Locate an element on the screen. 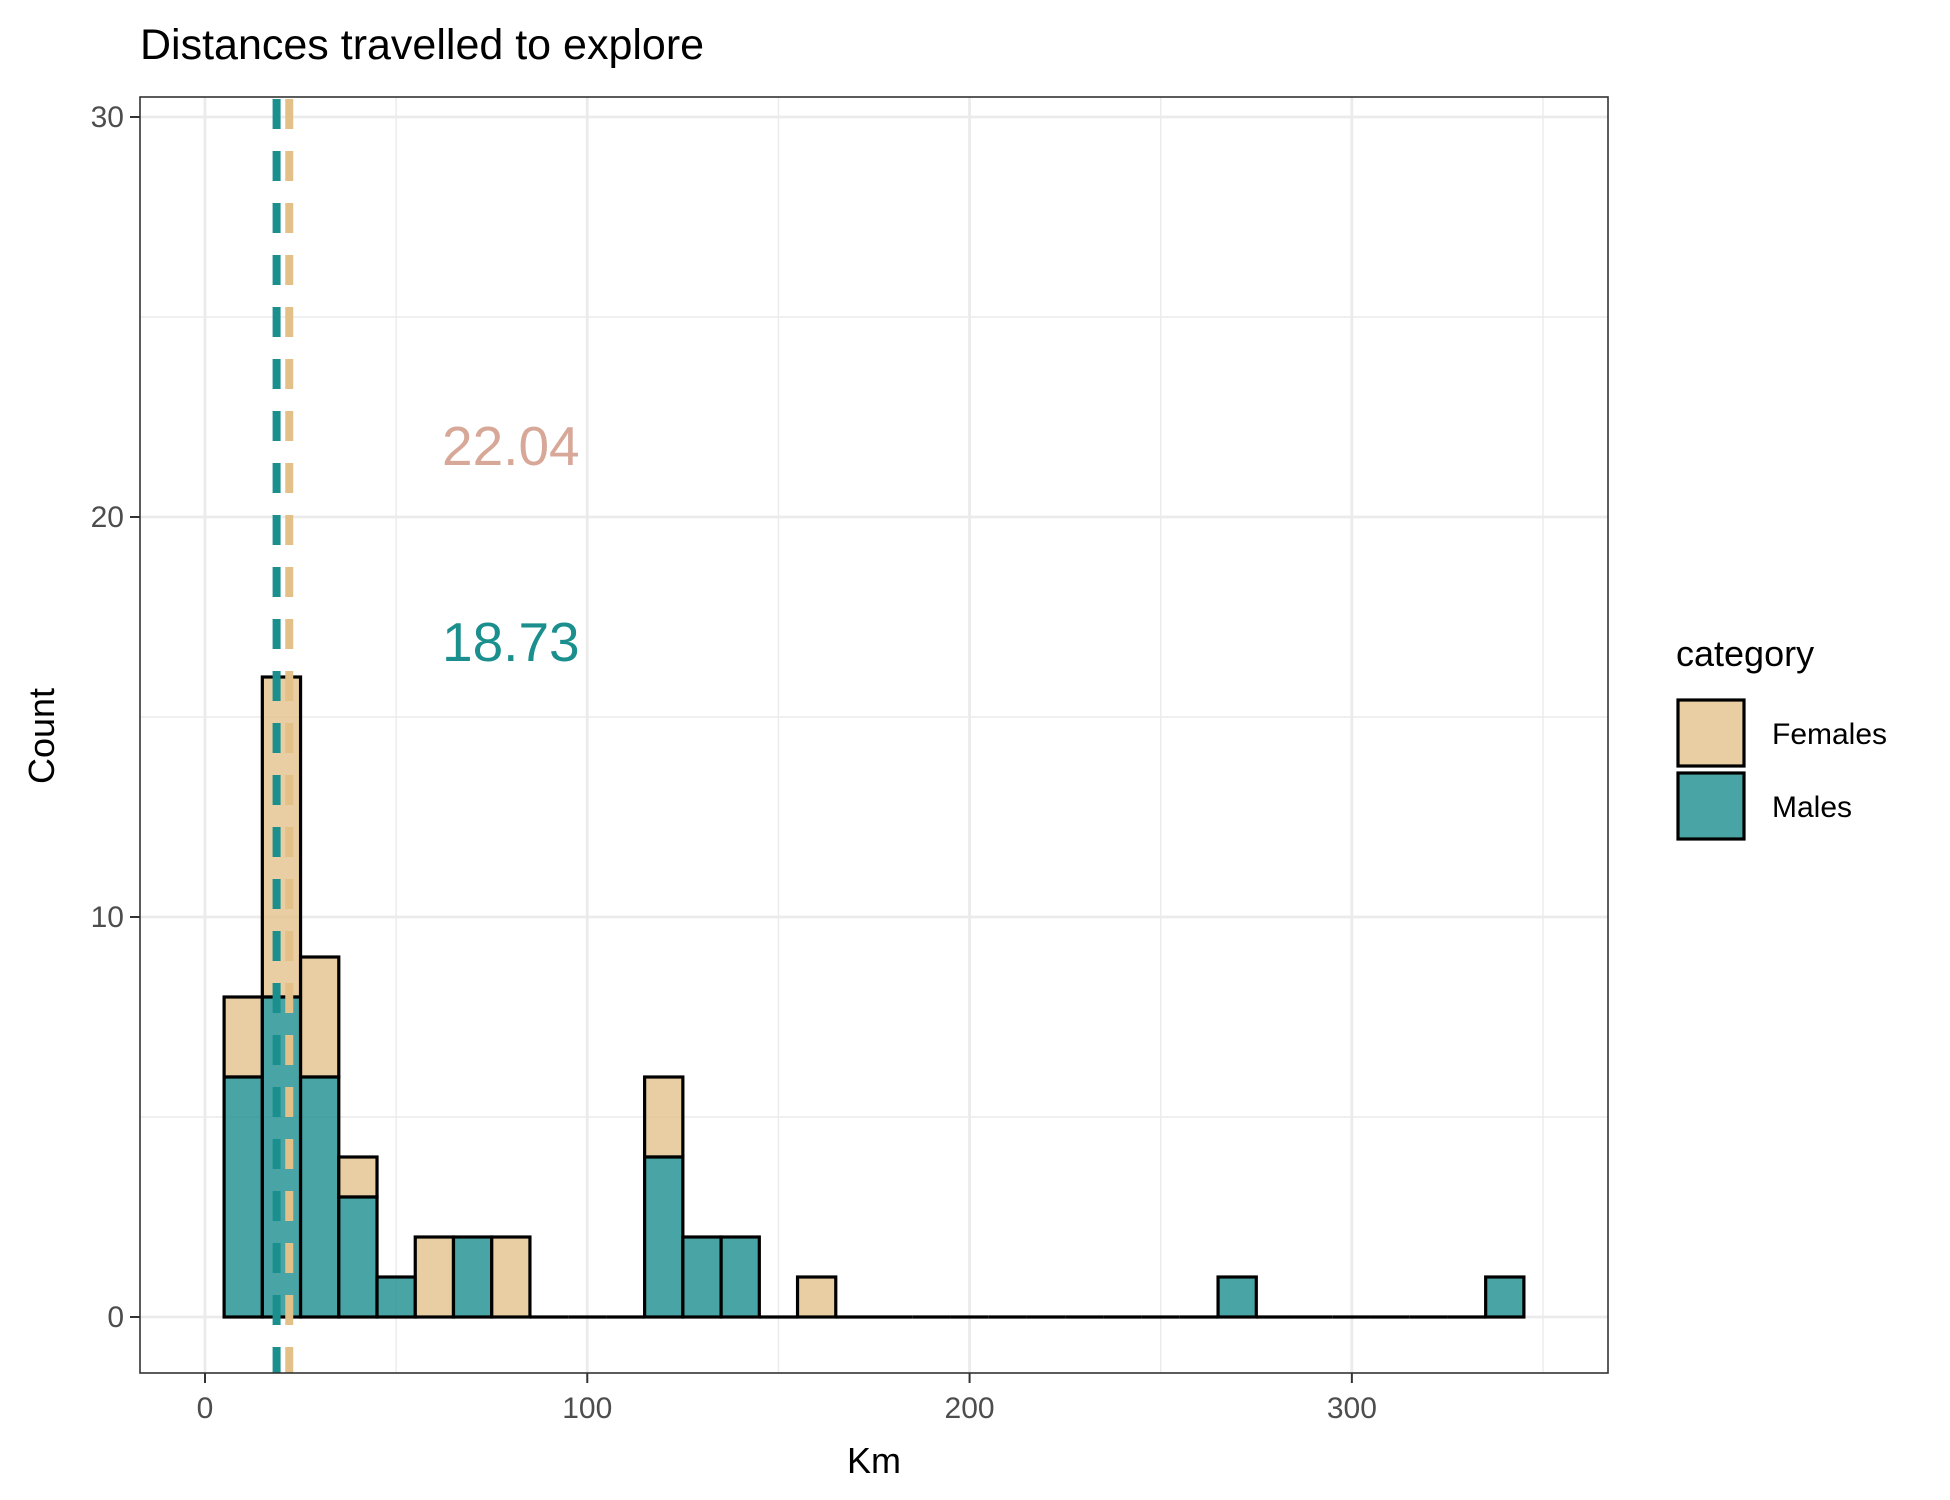  y-tick-label: 0 is located at coordinates (115, 1317).